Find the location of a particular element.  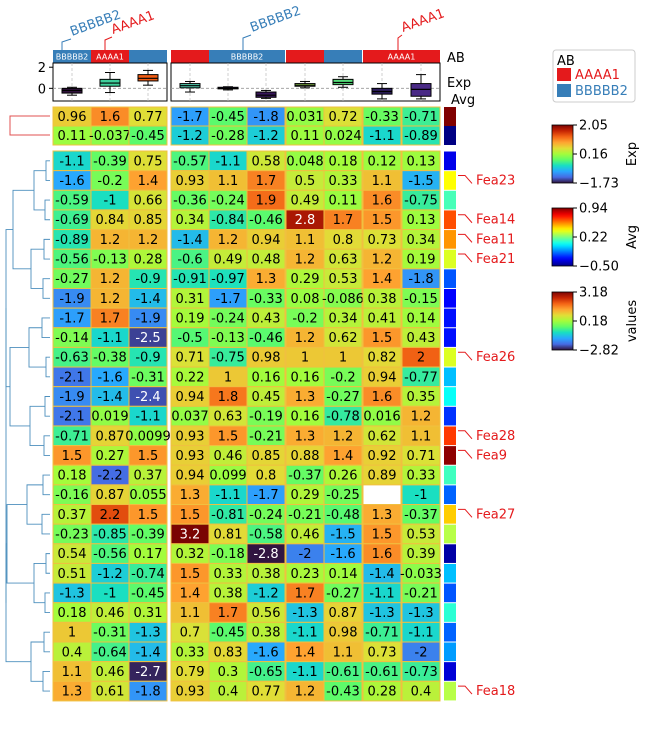

heatmap-cell-label: -0.45 is located at coordinates (148, 593).